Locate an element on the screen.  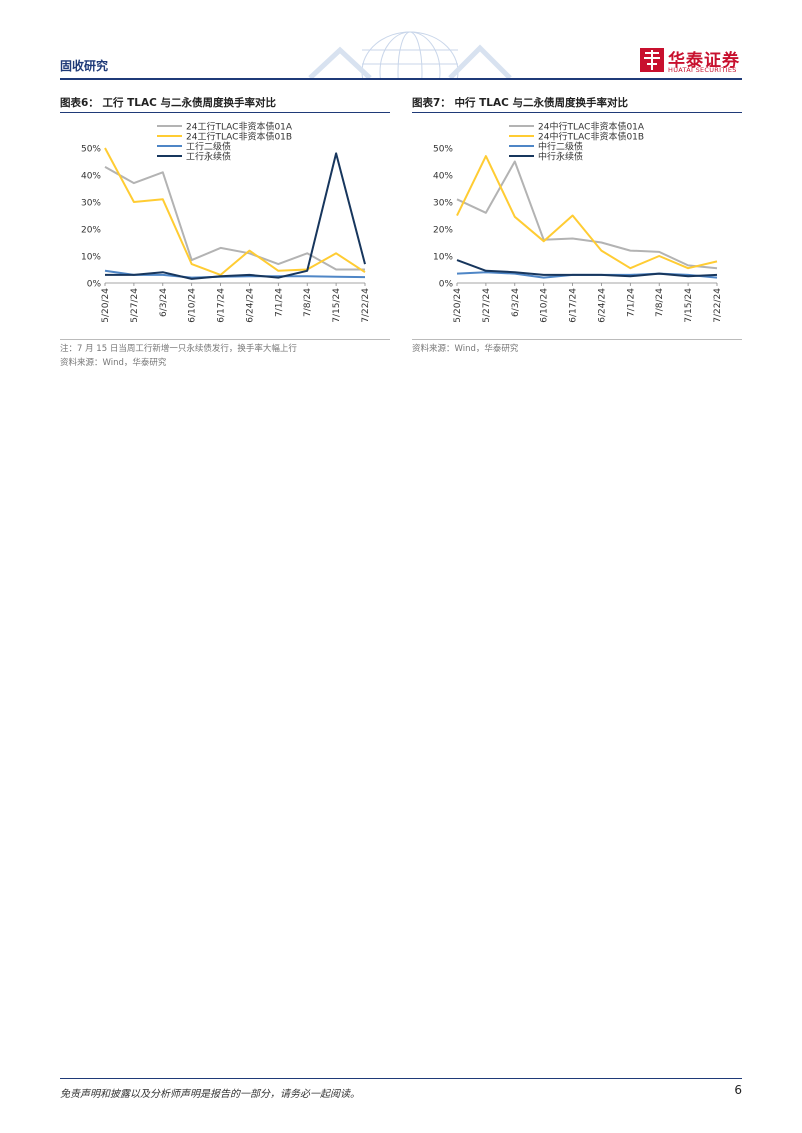
legend-label-3: 中行永续债 is located at coordinates (560, 157).